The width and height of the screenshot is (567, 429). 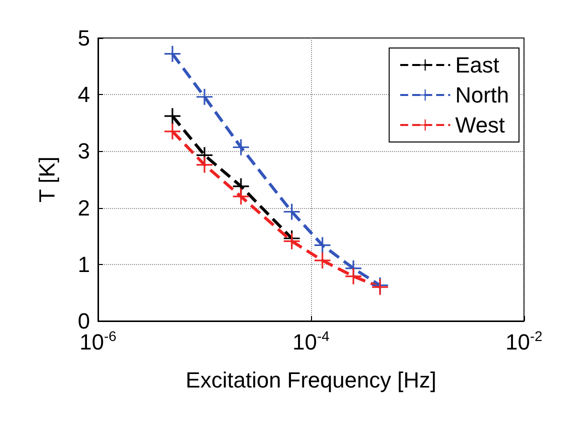 I want to click on y-tick-label: 5, so click(x=84, y=38).